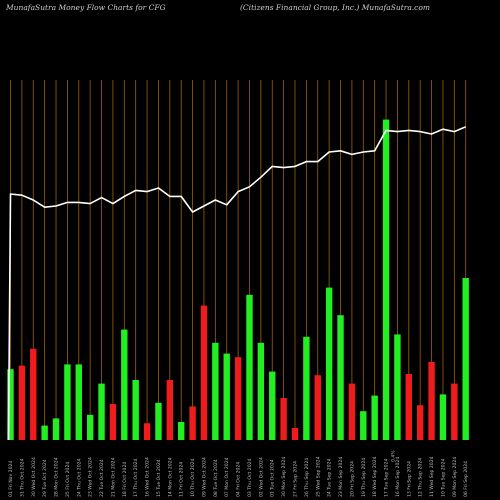 This screenshot has width=500, height=500. I want to click on x-tick-label: 03 Thu Oct 2024, so click(250, 477).